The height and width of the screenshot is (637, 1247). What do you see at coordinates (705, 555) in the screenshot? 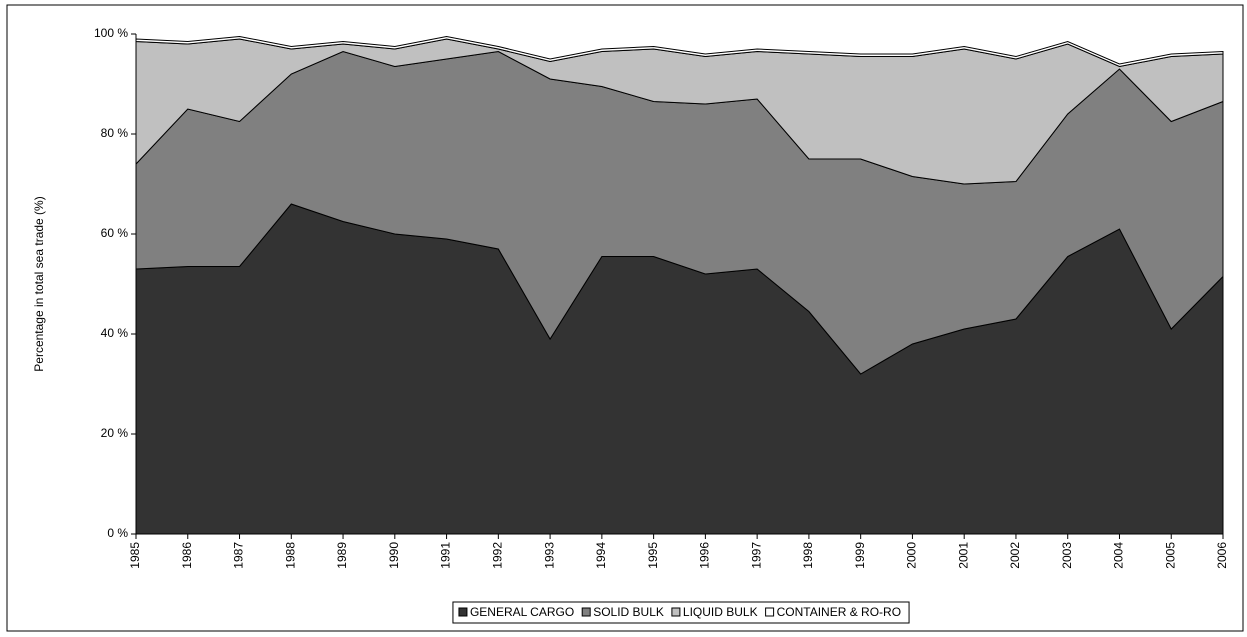
I see `x-tick-label: 1996` at bounding box center [705, 555].